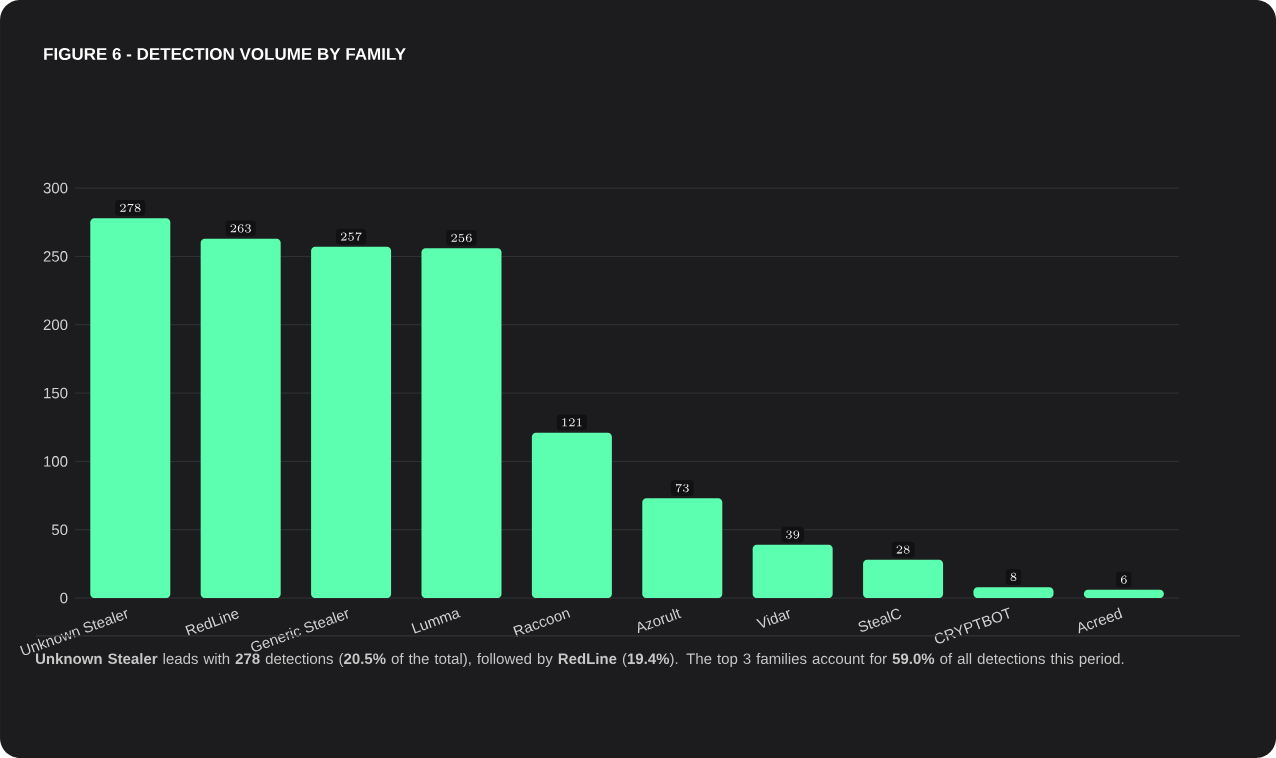 This screenshot has height=758, width=1276. I want to click on chart-title: FIGURE 6 - DETECTION VOLUME BY FAMILY, so click(225, 53).